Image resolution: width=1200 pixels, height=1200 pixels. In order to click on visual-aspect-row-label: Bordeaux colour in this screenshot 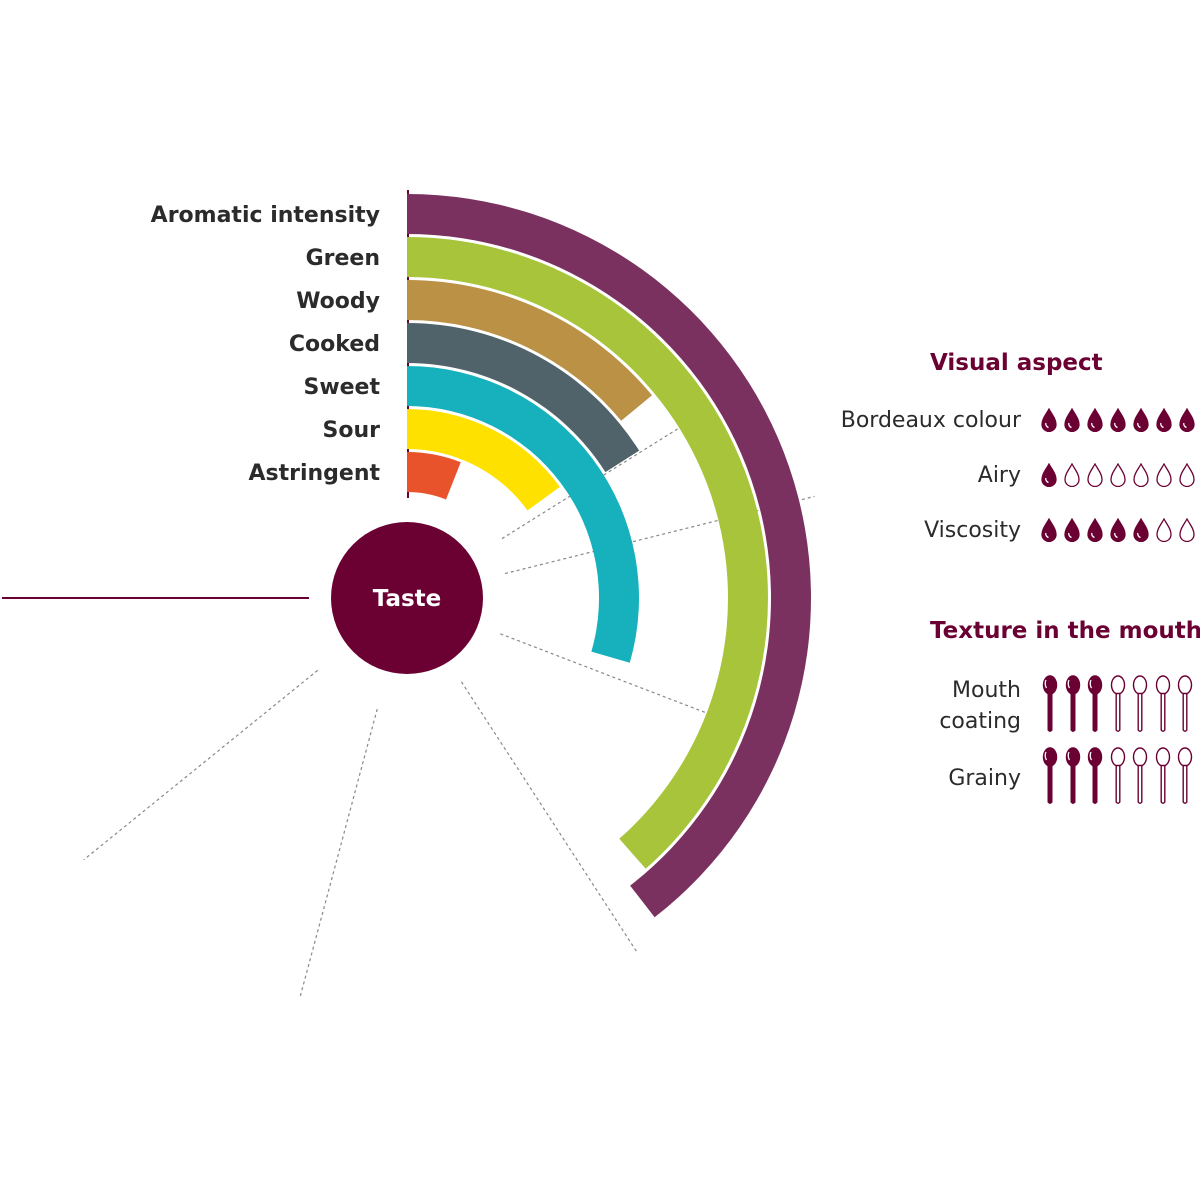, I will do `click(930, 420)`.